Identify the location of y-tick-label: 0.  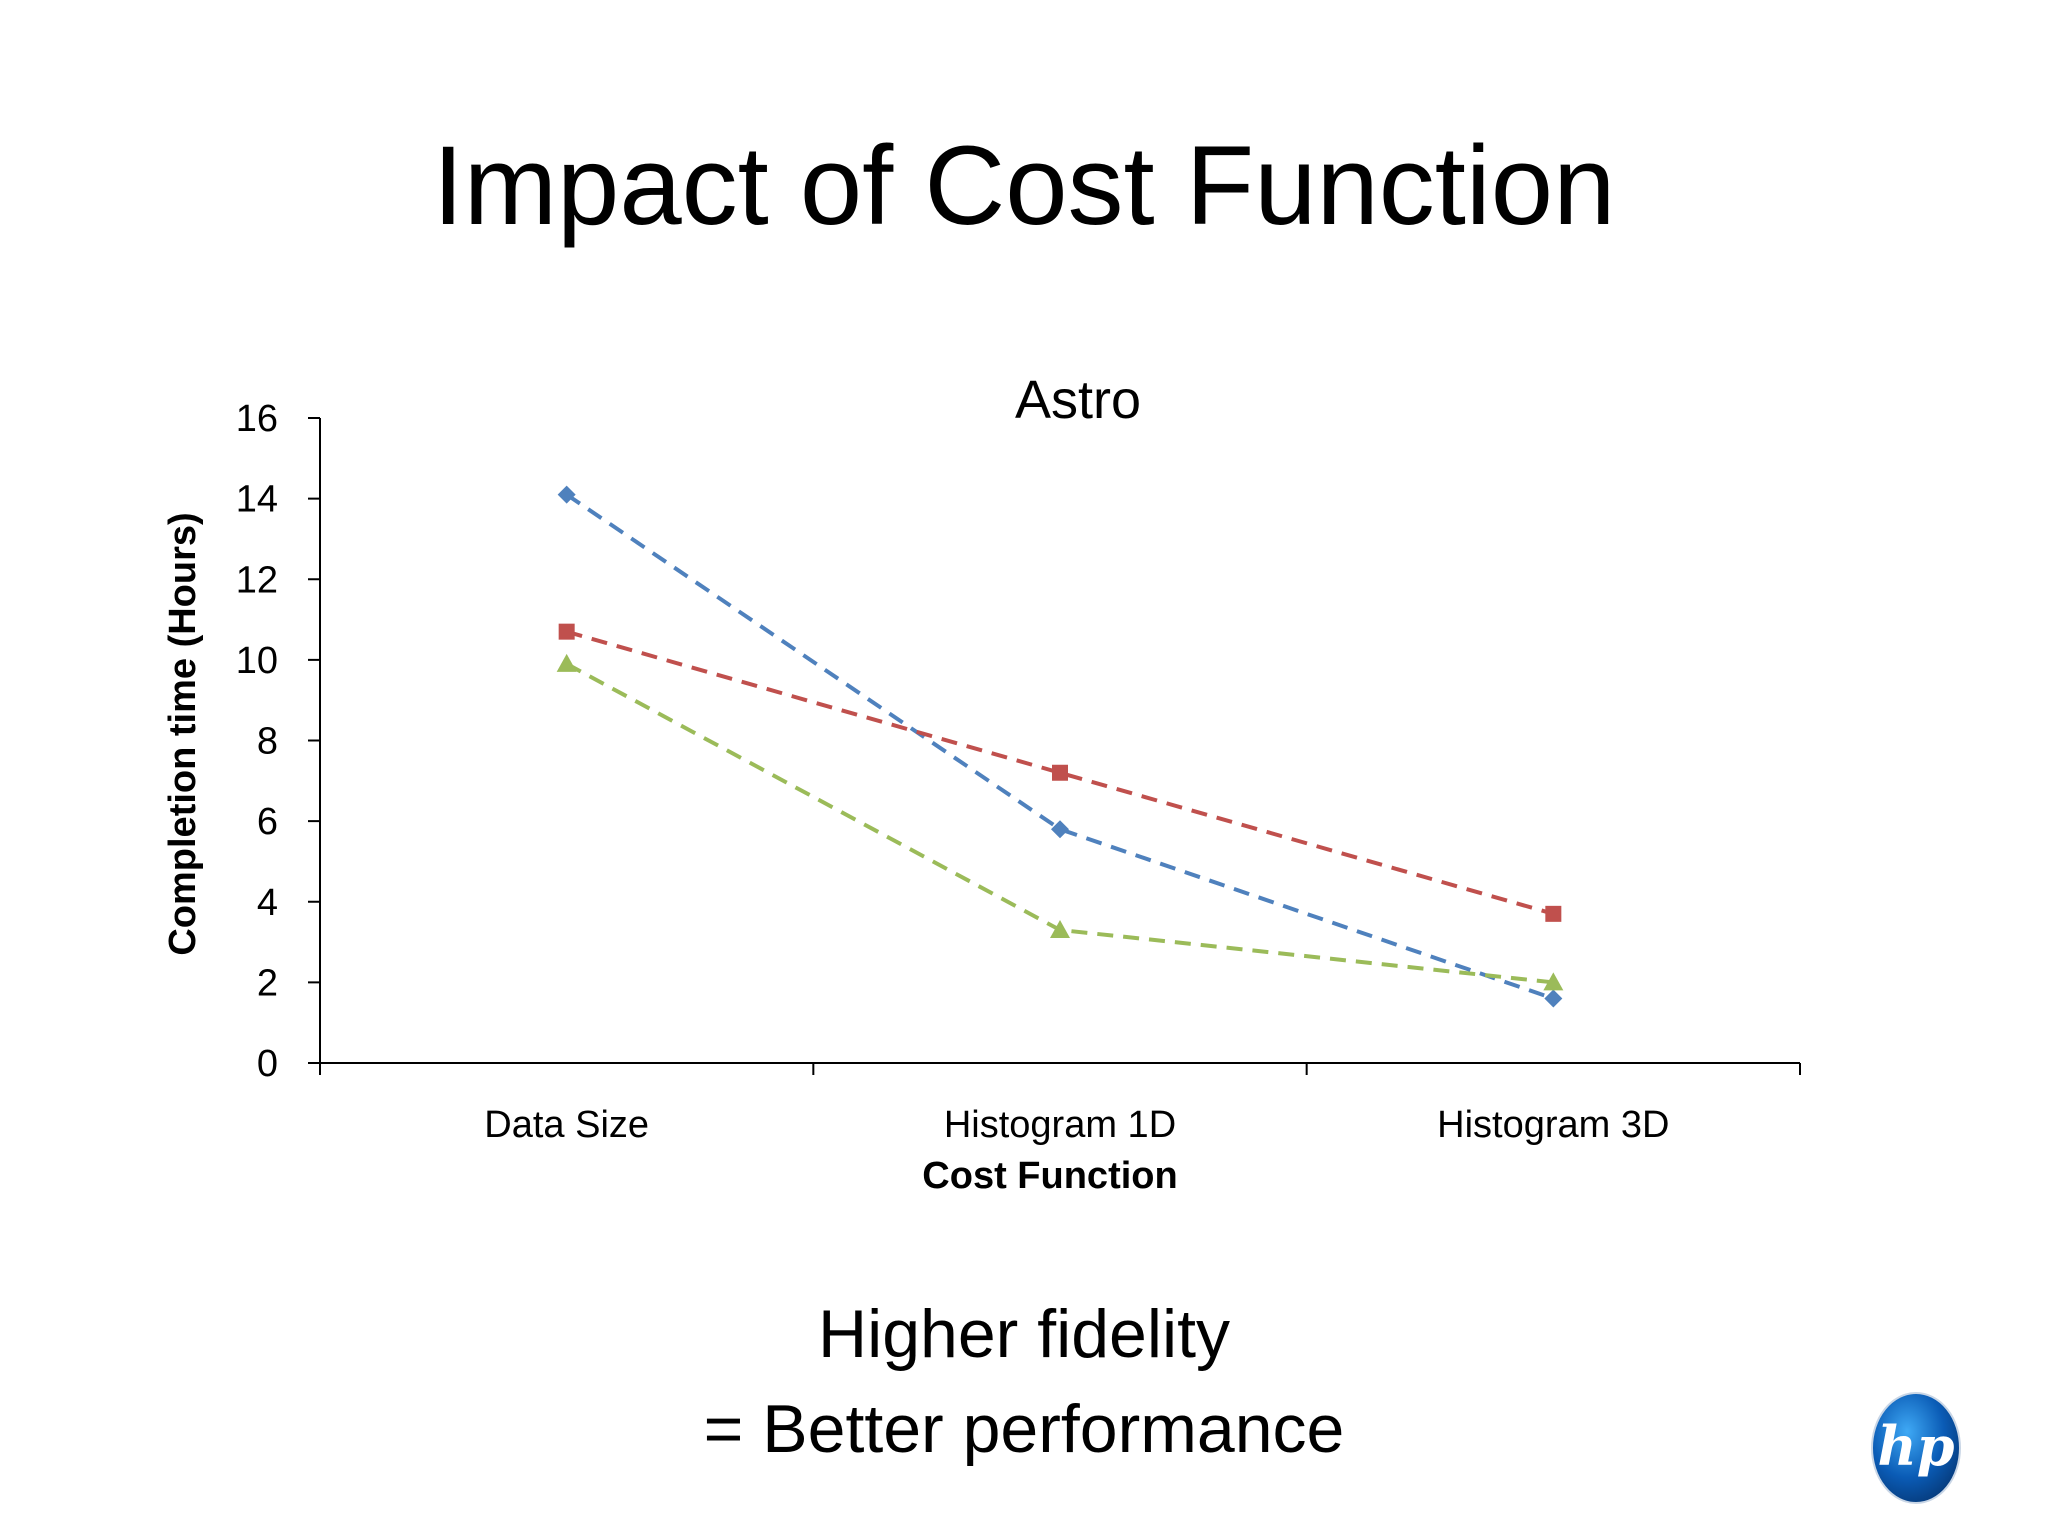
(267, 1064).